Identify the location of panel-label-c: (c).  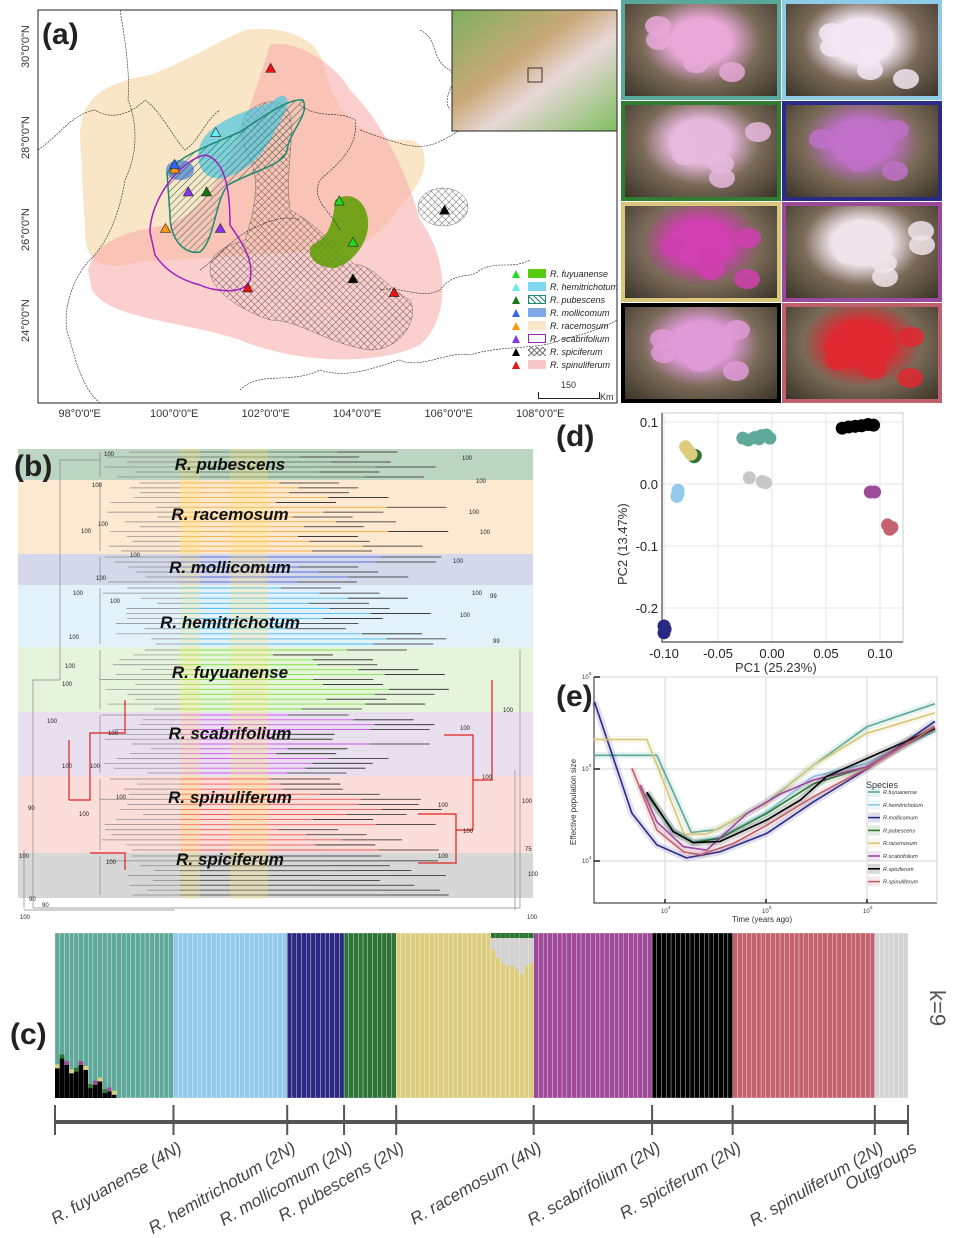
(28, 1034).